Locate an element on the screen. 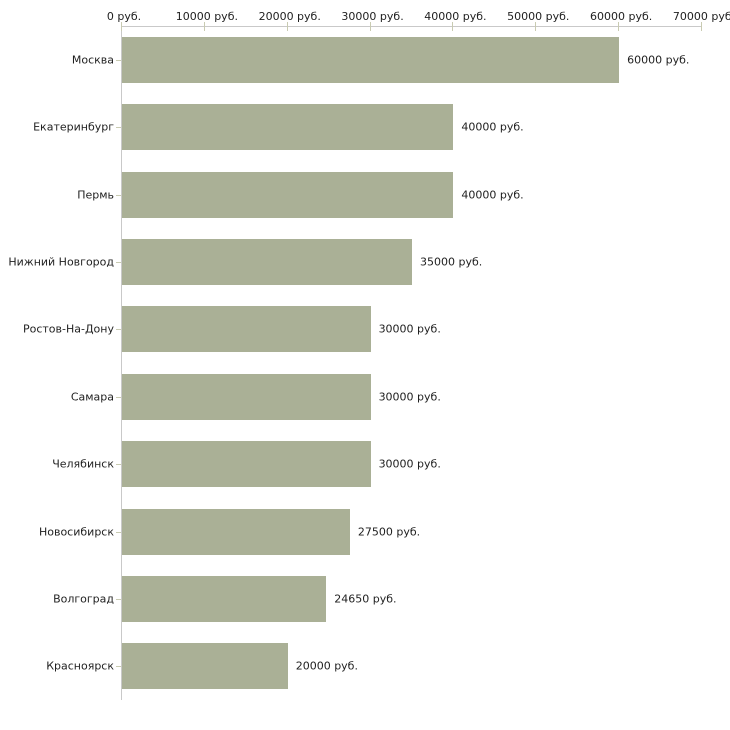 The height and width of the screenshot is (730, 730). value-label: 27500 руб. is located at coordinates (389, 531).